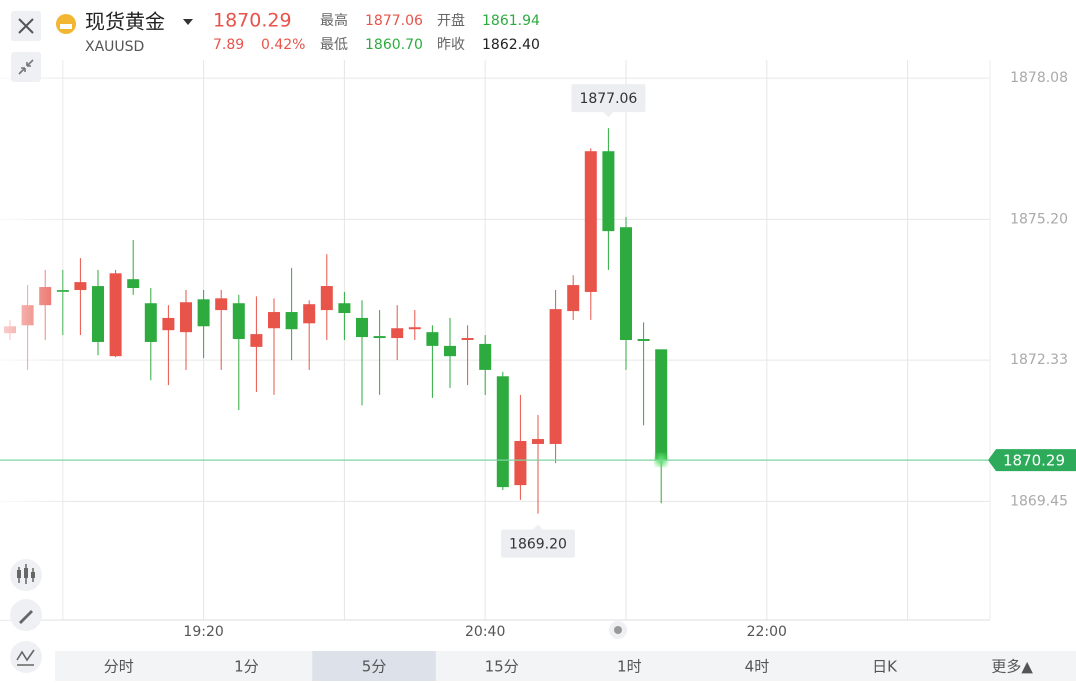  What do you see at coordinates (485, 632) in the screenshot?
I see `x-tick-label: 20:40` at bounding box center [485, 632].